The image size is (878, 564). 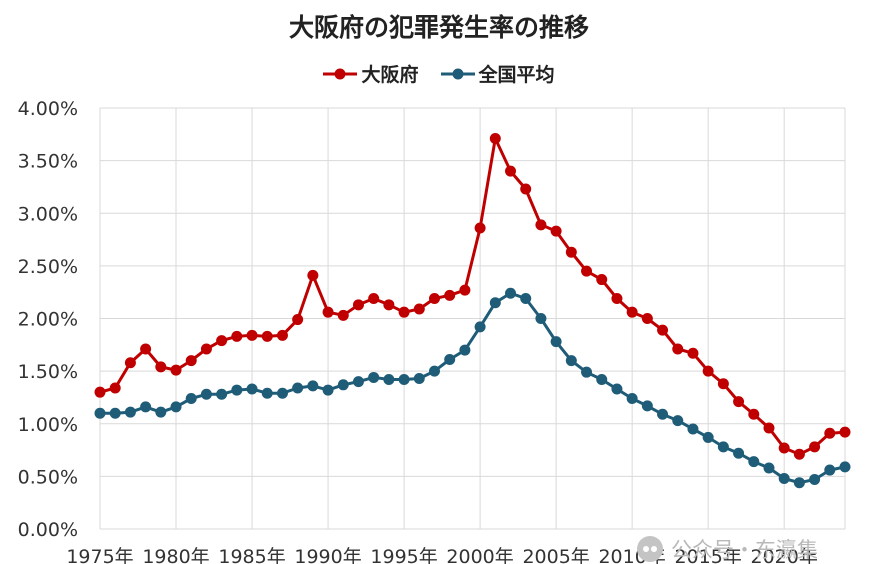 I want to click on y-tick-label: 3.00%, so click(x=48, y=214).